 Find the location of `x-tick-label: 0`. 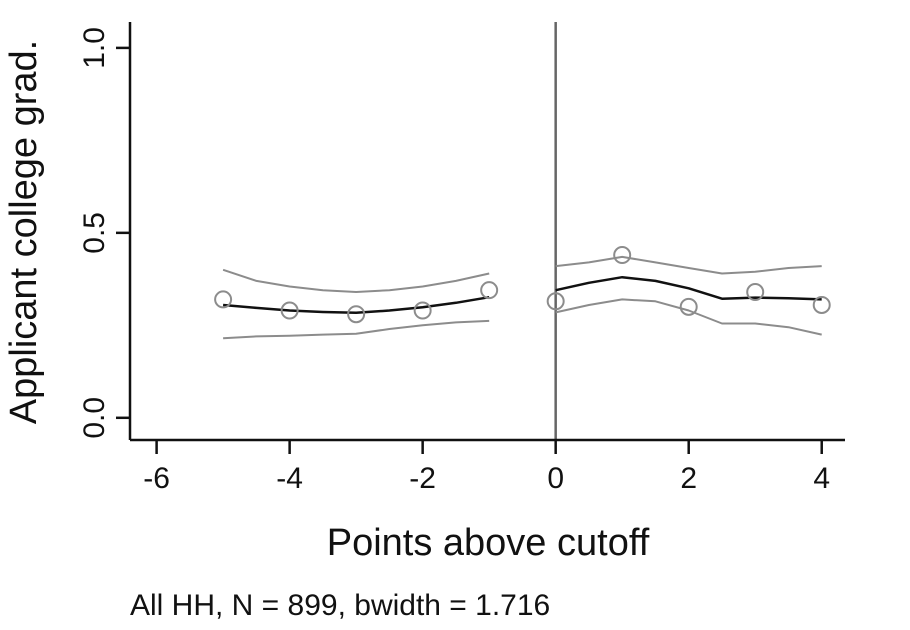

x-tick-label: 0 is located at coordinates (555, 478).